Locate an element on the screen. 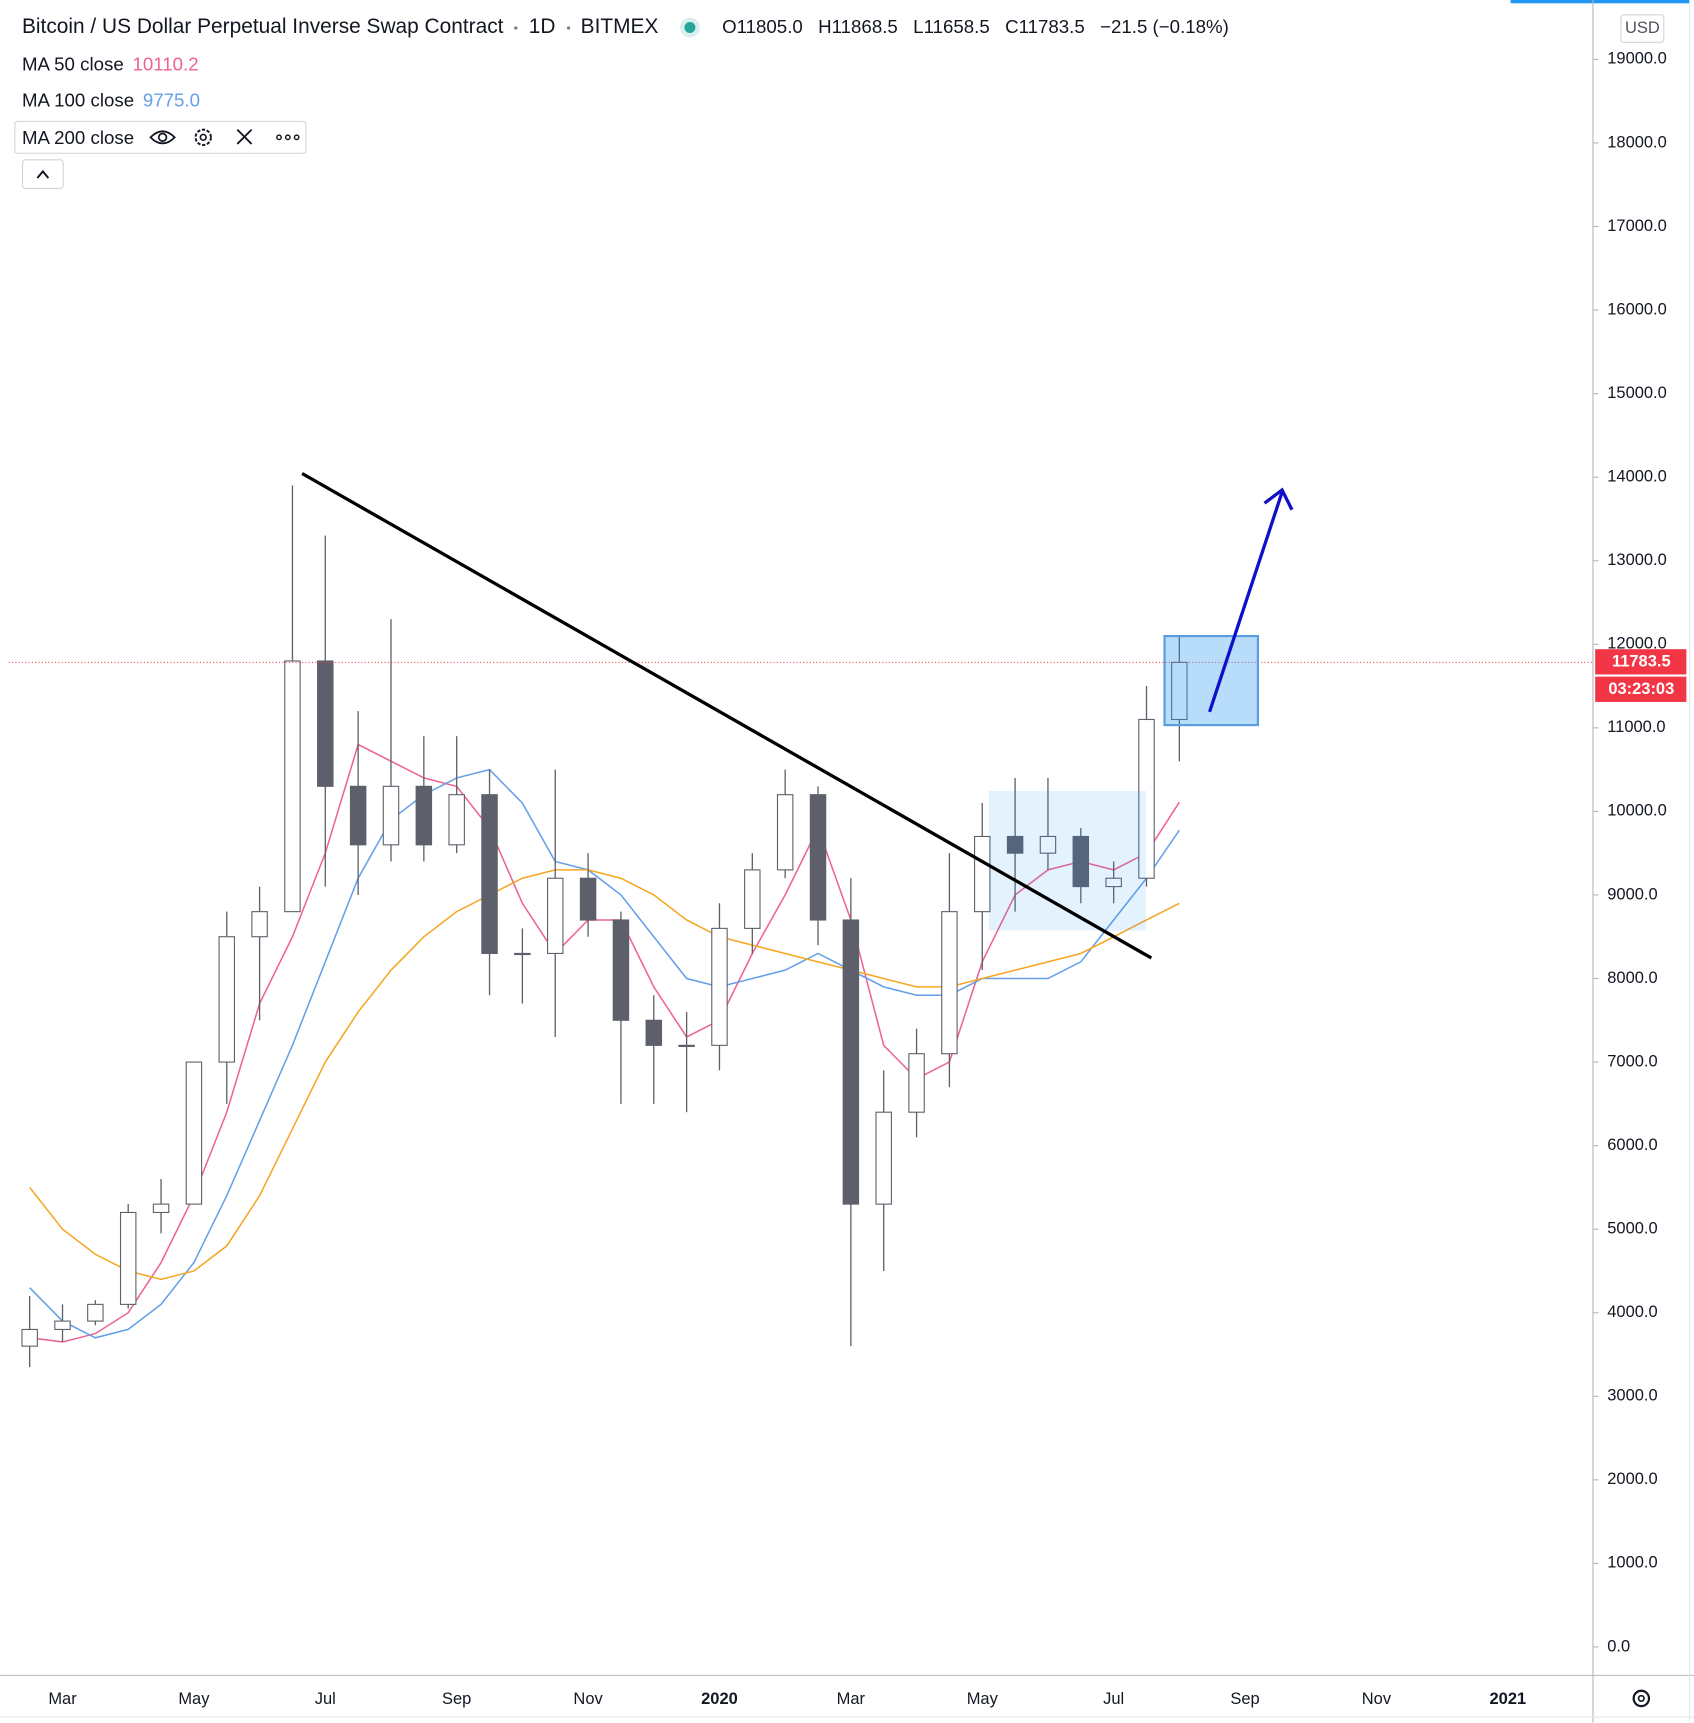 This screenshot has height=1723, width=1694. countdown-badge is located at coordinates (1641, 689).